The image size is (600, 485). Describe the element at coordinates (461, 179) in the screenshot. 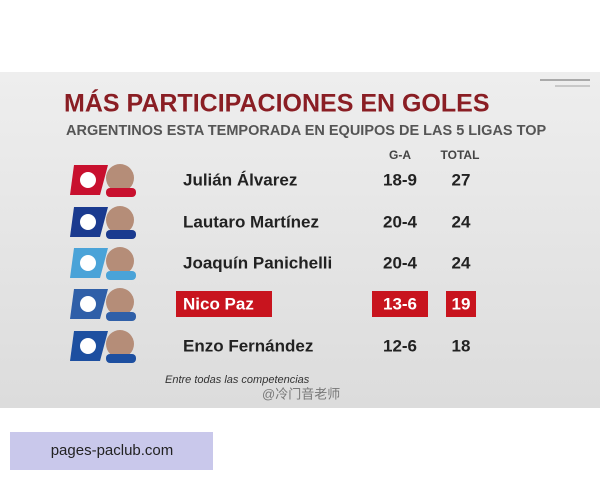

I see `total: 27` at that location.